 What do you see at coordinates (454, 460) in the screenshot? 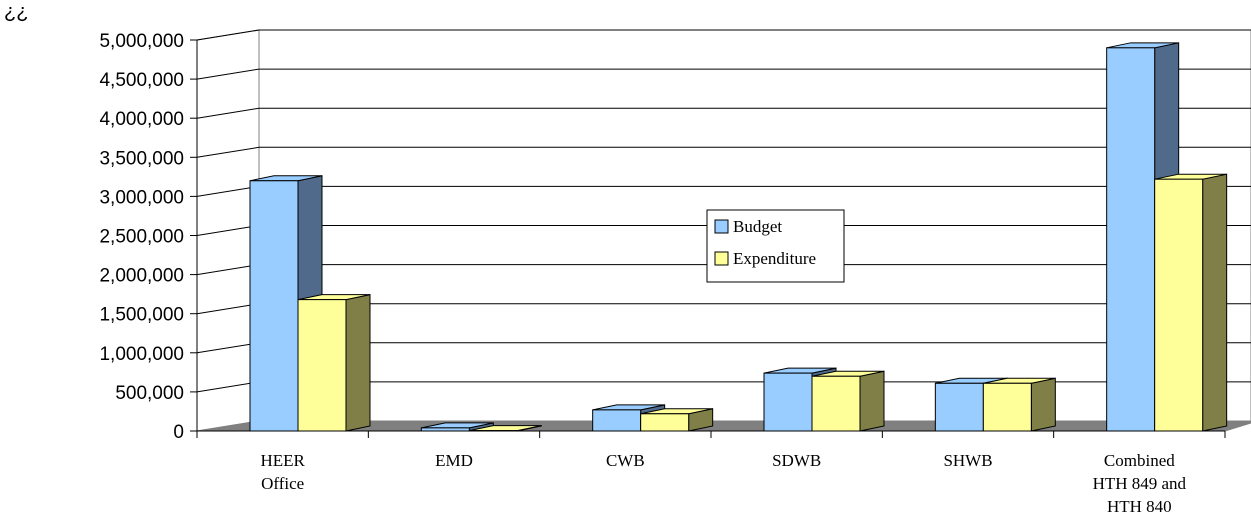
I see `x-tick-label: EMD` at bounding box center [454, 460].